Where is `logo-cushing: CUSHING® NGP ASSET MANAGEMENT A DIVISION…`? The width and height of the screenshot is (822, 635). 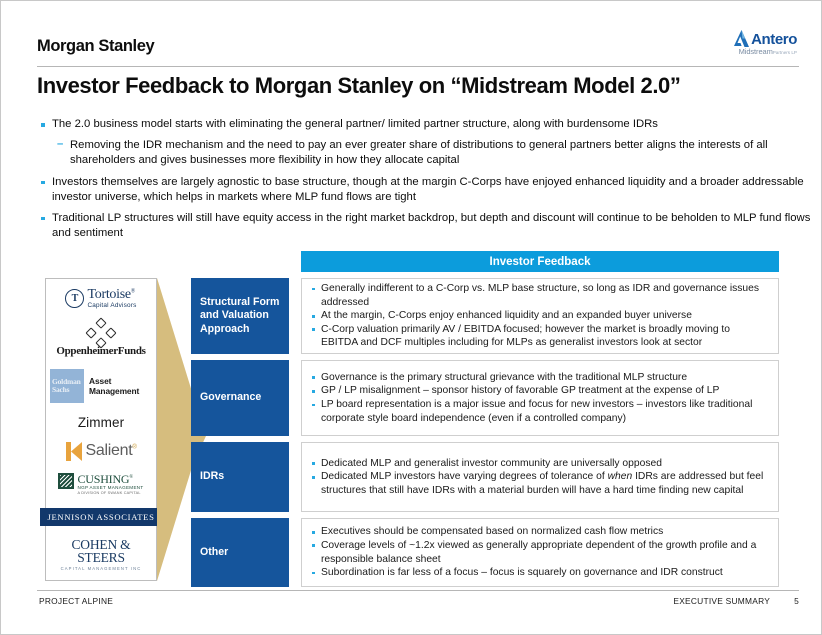
logo-cushing: CUSHING® NGP ASSET MANAGEMENT A DIVISION… is located at coordinates (101, 484).